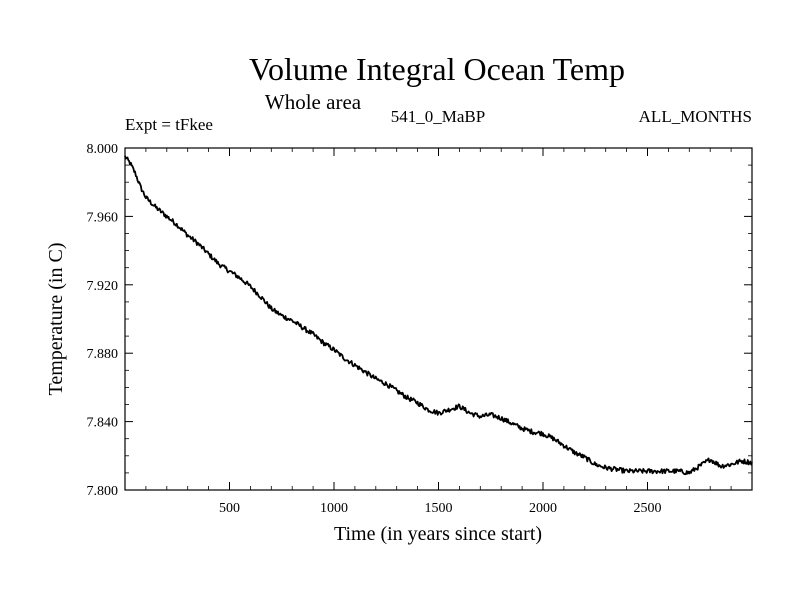 The image size is (800, 600). What do you see at coordinates (103, 354) in the screenshot?
I see `y-tick-label: 7.880` at bounding box center [103, 354].